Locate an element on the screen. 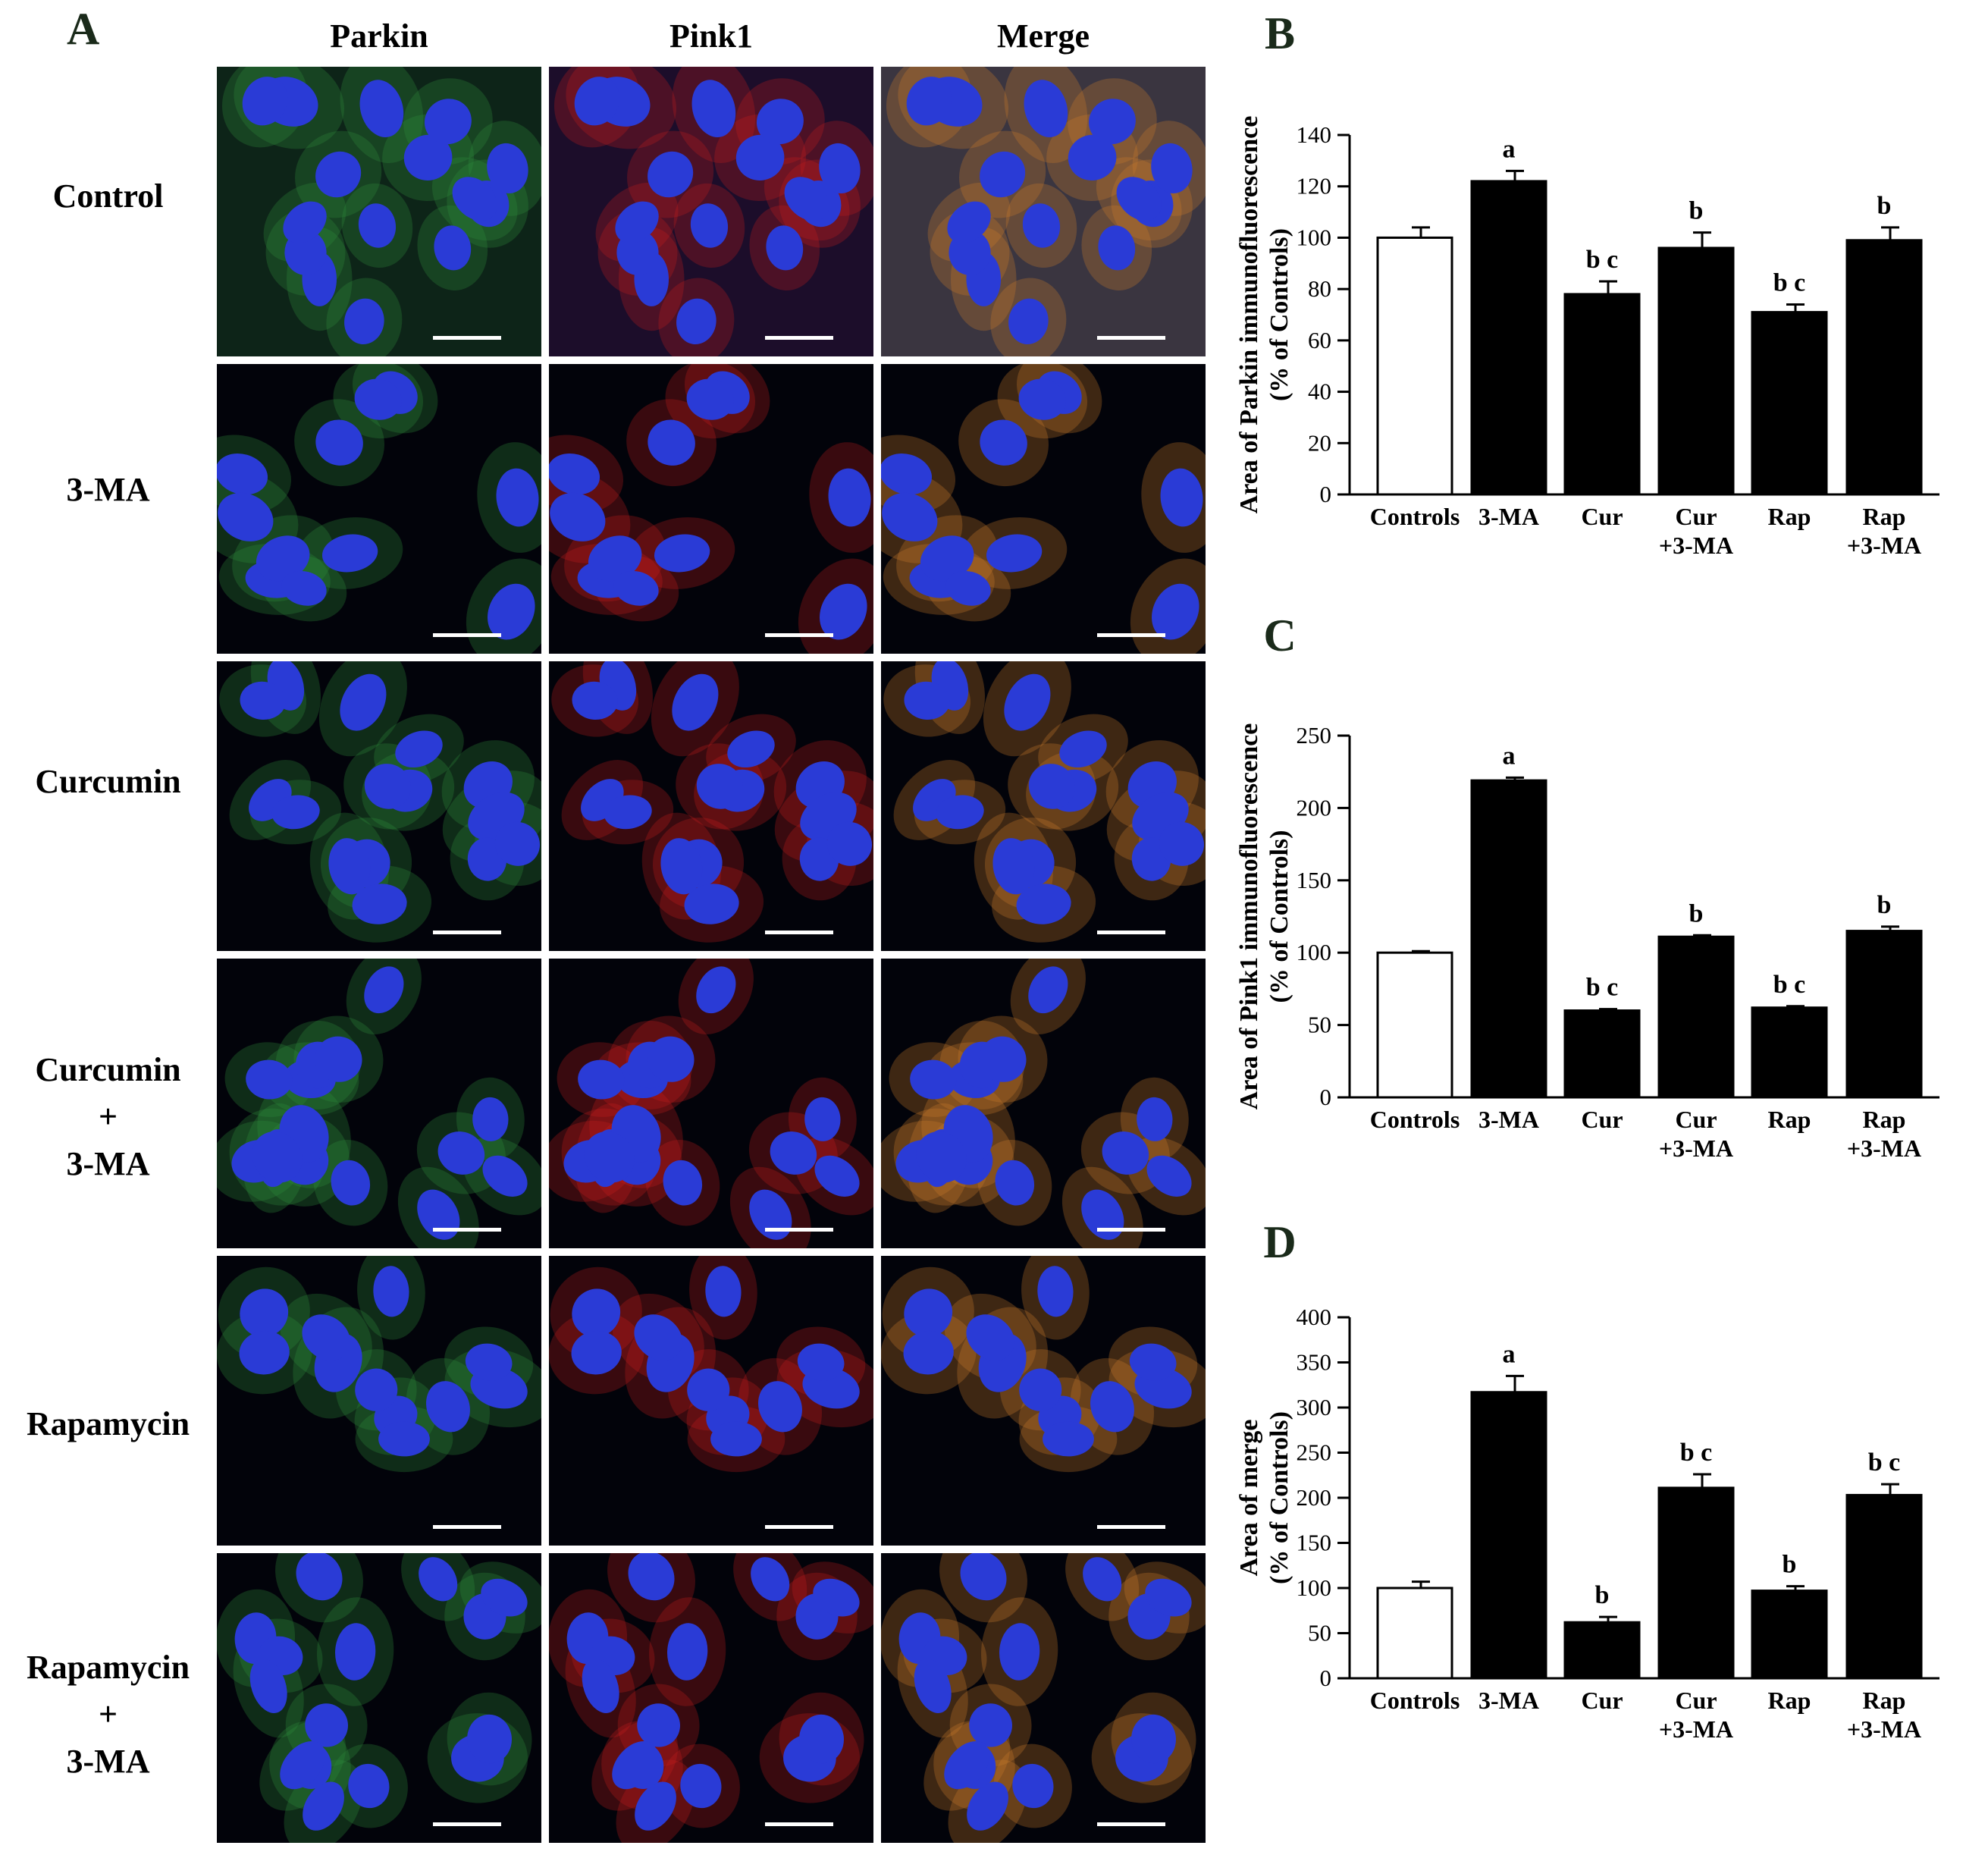 The image size is (1988, 1858). column-header-pink1: Pink1 is located at coordinates (711, 36).